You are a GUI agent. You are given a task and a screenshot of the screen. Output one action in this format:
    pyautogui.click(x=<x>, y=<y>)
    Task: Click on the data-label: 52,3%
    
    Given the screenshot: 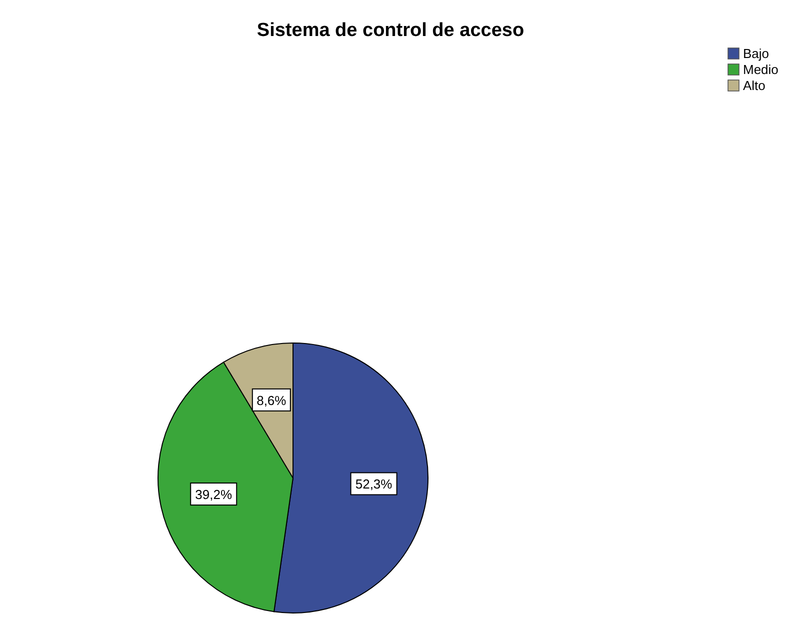 What is the action you would take?
    pyautogui.click(x=374, y=484)
    